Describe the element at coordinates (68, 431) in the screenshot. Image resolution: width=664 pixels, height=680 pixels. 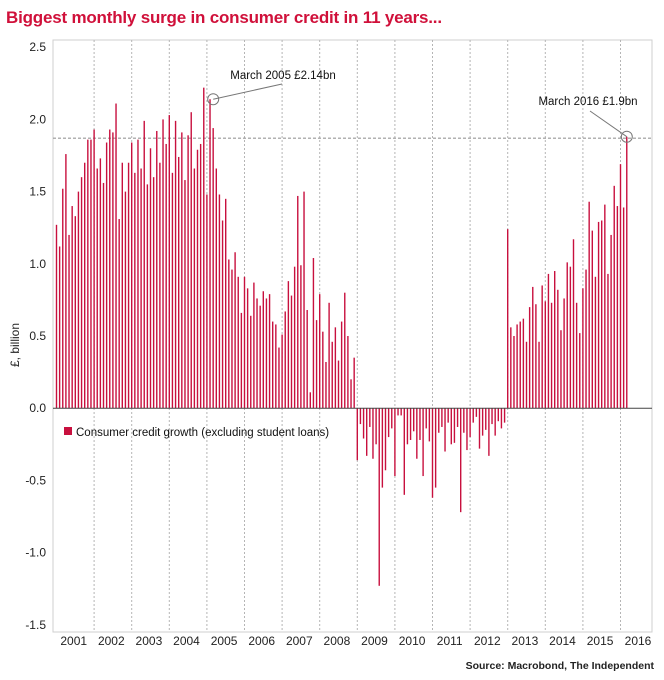
I see `legend-swatch` at that location.